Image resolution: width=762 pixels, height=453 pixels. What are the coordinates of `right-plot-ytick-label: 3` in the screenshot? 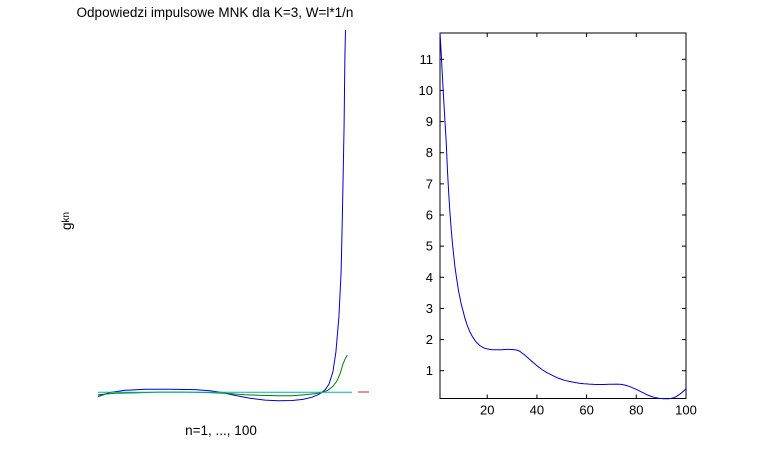 It's located at (429, 308).